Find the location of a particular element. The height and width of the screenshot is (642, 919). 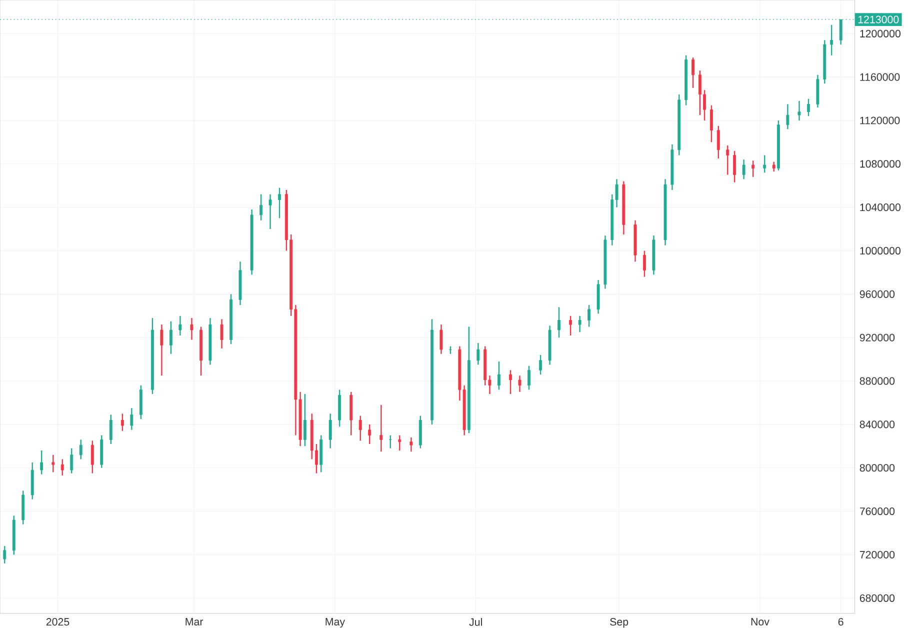

x-tick-label: Sep is located at coordinates (619, 623).